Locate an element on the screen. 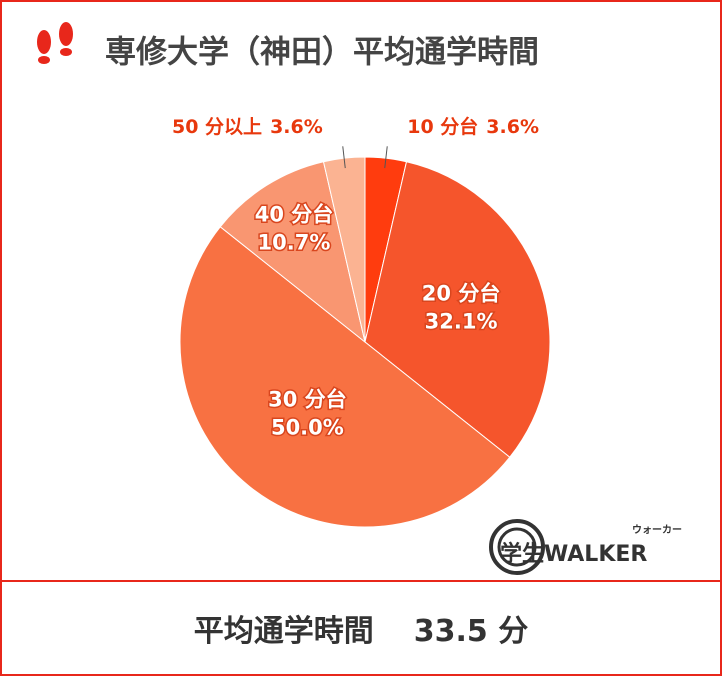  category-label: 20 分台 is located at coordinates (461, 293).